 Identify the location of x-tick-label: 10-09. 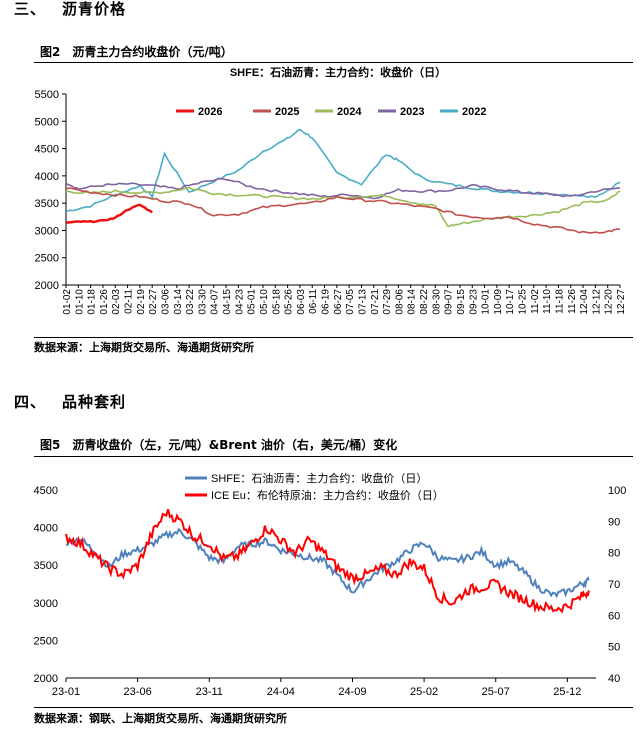
(498, 302).